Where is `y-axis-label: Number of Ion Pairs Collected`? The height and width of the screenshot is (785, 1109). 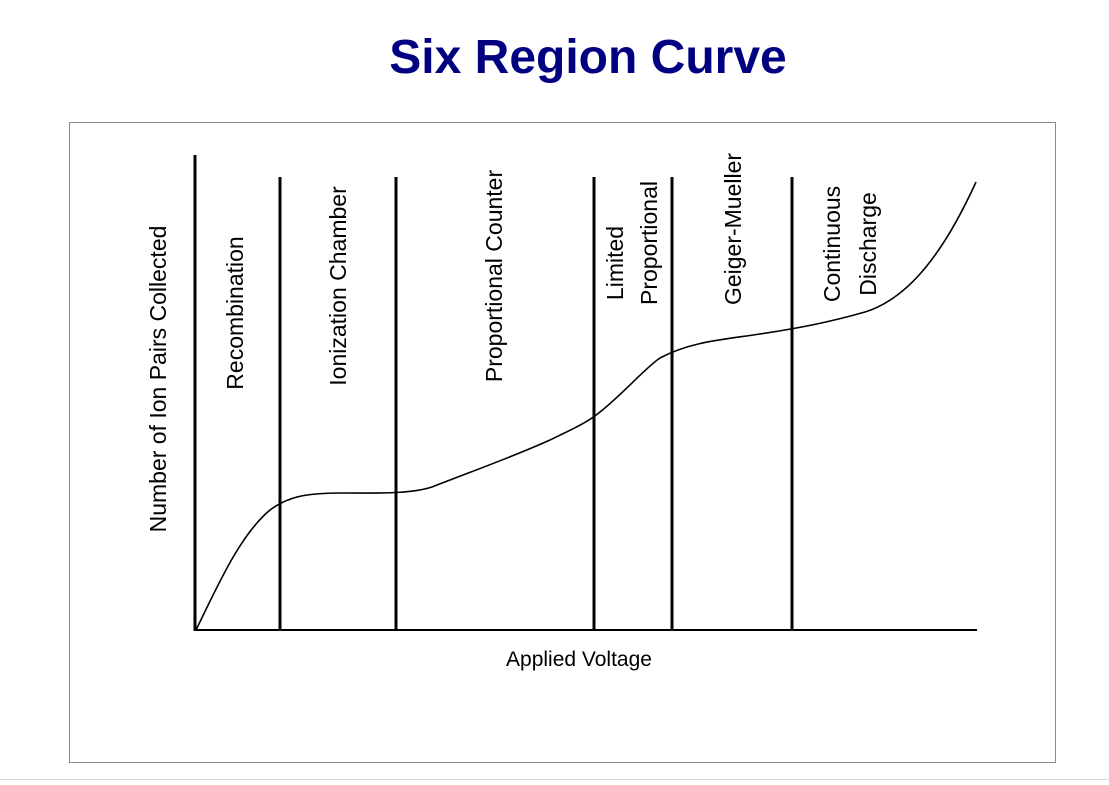
y-axis-label: Number of Ion Pairs Collected is located at coordinates (158, 379).